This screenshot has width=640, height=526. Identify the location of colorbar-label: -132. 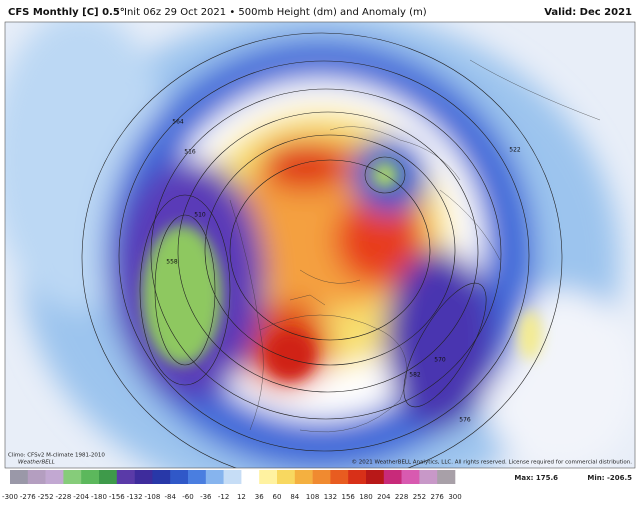
(135, 497).